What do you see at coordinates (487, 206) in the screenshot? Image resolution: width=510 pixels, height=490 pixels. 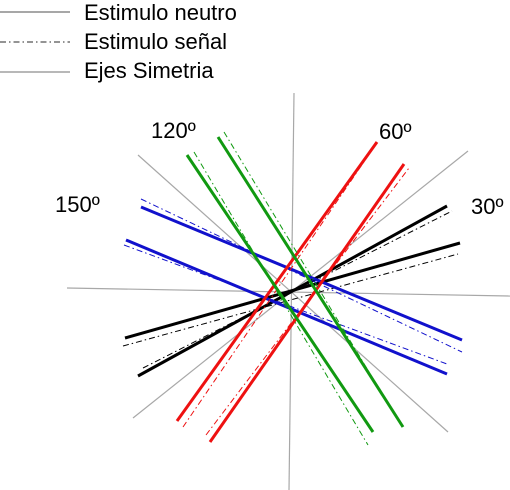 I see `angle-label-30: 30º` at bounding box center [487, 206].